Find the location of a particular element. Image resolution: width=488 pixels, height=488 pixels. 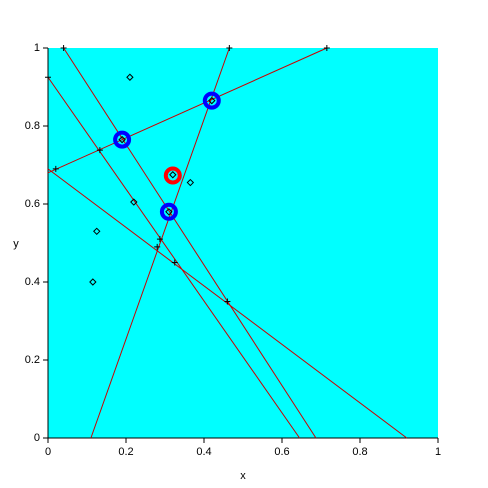

y-axis-label: y is located at coordinates (16, 244).